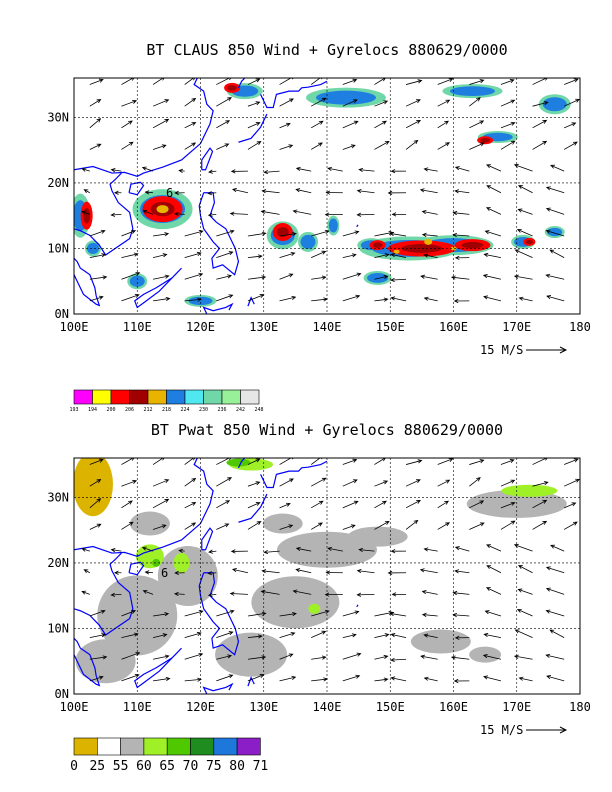 This screenshot has width=612, height=792. Describe the element at coordinates (144, 766) in the screenshot. I see `colorbar-label: 60` at that location.